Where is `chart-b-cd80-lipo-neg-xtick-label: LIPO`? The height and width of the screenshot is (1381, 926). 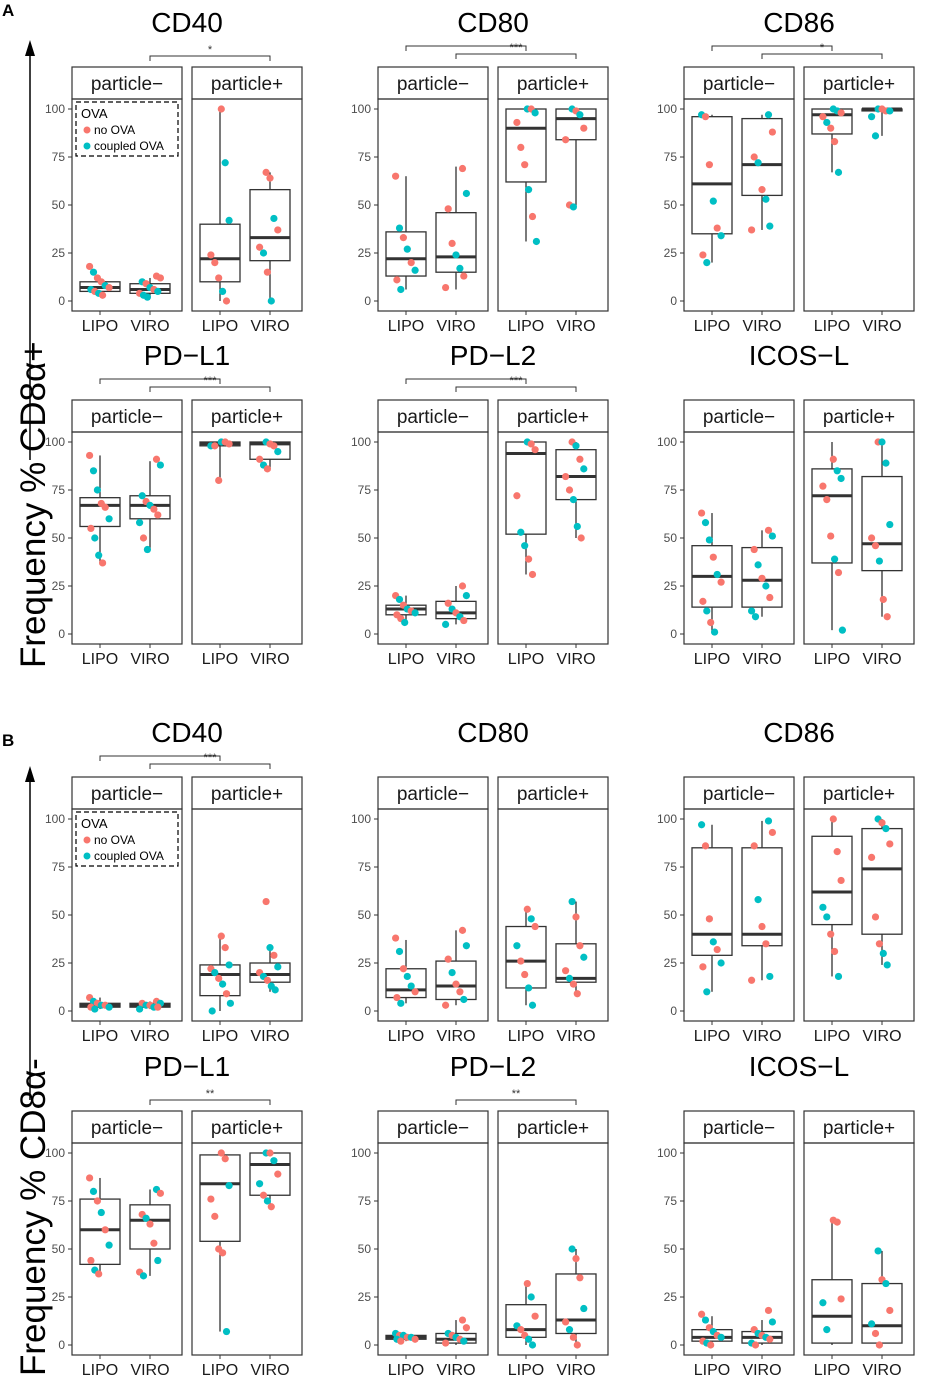
chart-b-cd80-lipo-neg-xtick-label: LIPO is located at coordinates (406, 1036).